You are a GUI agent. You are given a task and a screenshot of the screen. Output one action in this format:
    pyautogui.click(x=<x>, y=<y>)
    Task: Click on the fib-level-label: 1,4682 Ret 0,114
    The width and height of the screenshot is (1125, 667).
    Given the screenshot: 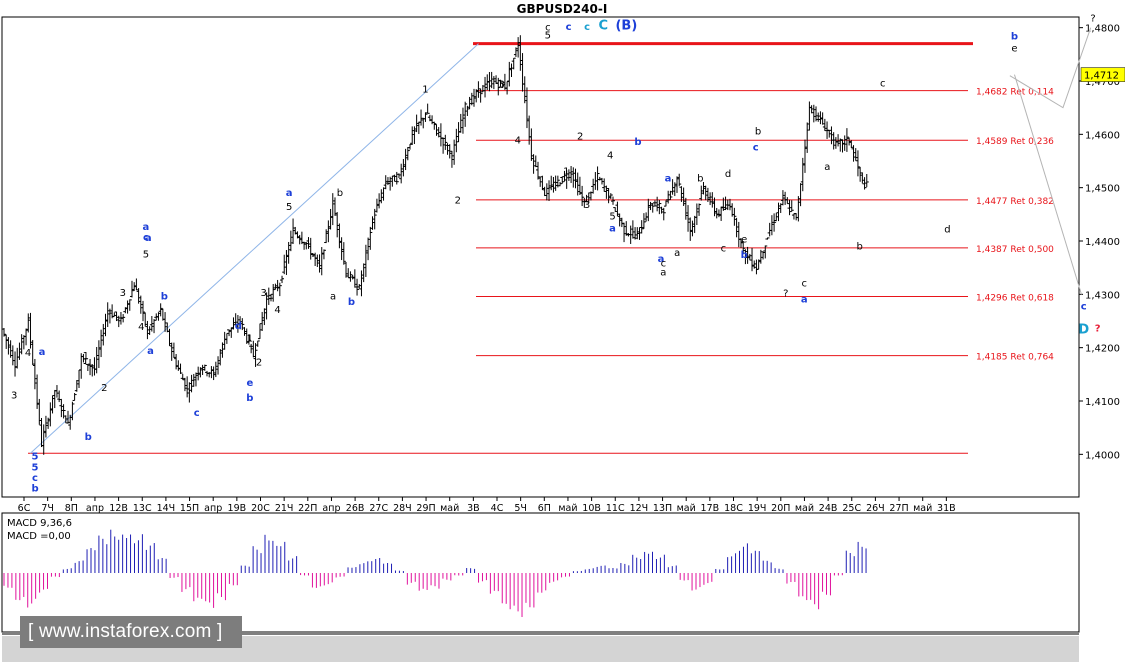 What is the action you would take?
    pyautogui.click(x=1015, y=93)
    